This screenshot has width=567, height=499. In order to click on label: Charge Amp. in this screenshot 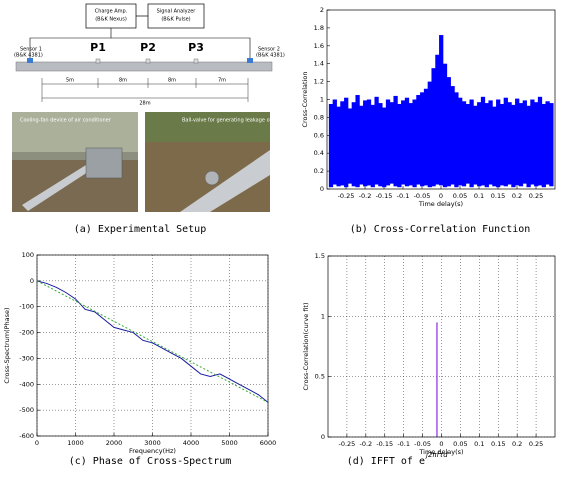, I will do `click(111, 12)`.